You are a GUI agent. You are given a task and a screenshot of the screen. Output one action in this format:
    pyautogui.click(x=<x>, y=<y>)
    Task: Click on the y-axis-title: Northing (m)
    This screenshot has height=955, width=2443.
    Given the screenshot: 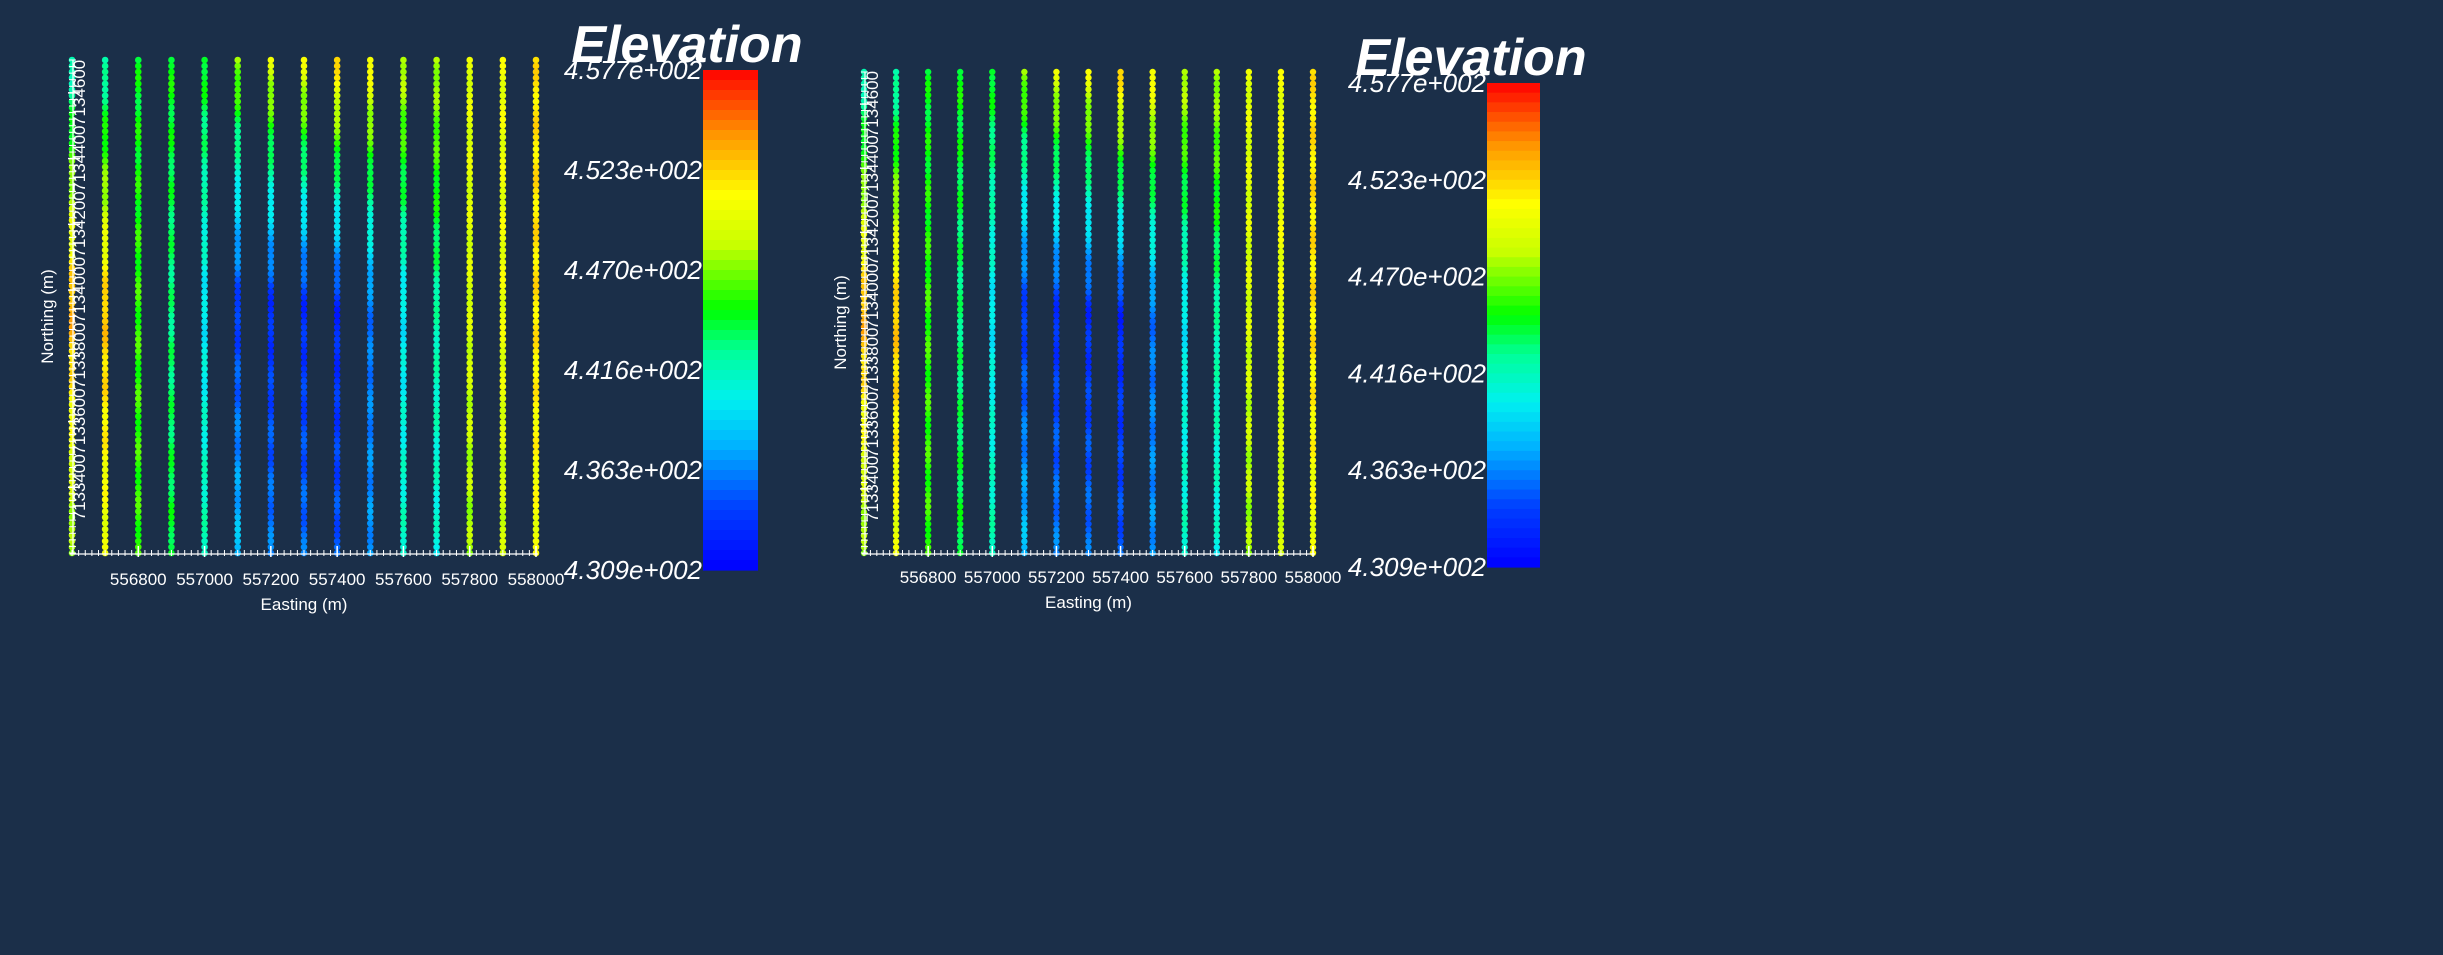 What is the action you would take?
    pyautogui.click(x=47, y=316)
    